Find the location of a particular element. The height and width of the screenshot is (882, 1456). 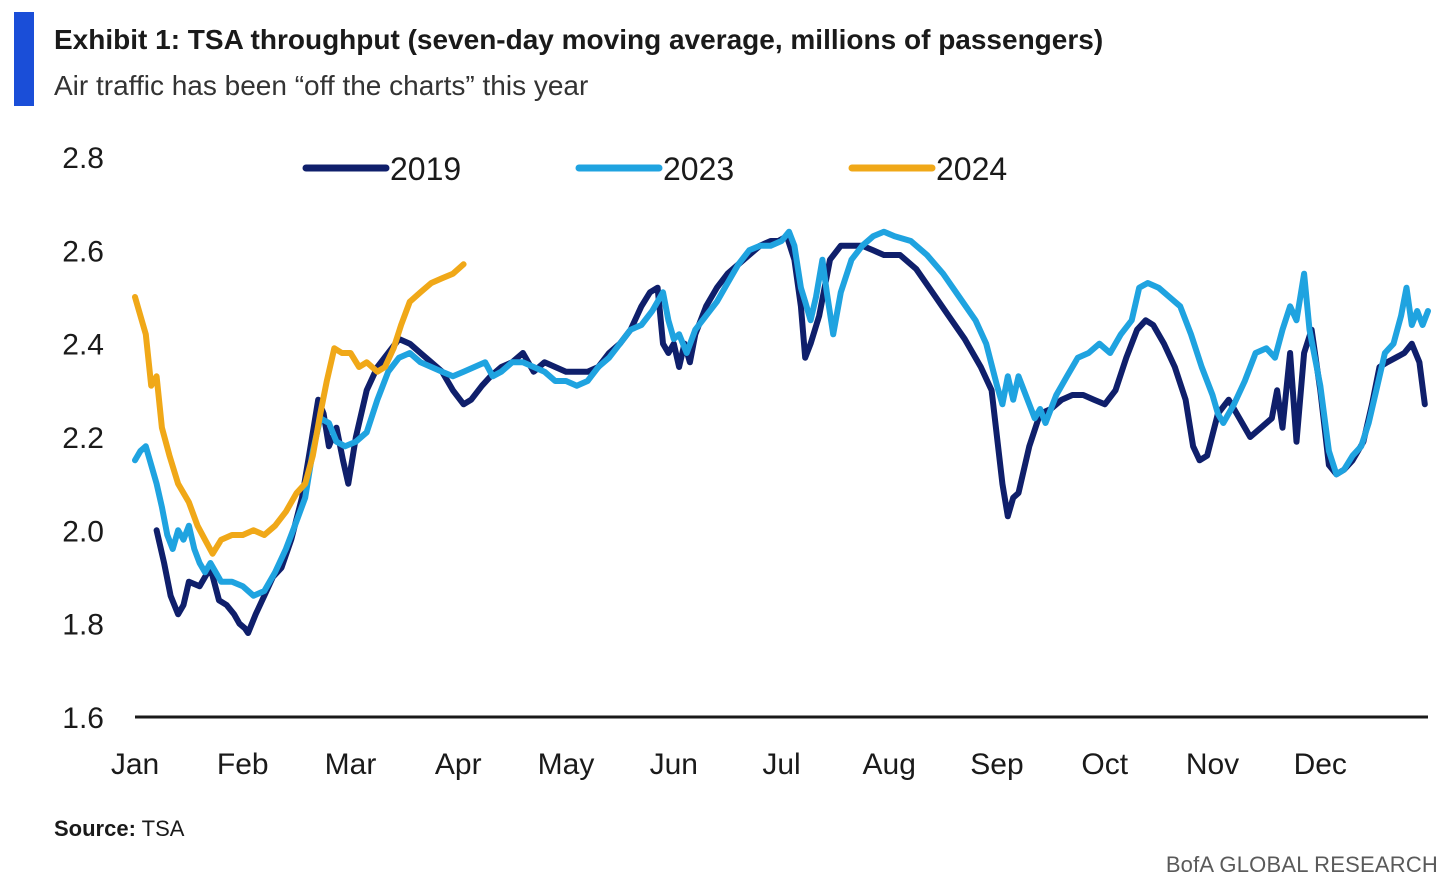

legend: 2019 2023 2024 is located at coordinates (654, 169).